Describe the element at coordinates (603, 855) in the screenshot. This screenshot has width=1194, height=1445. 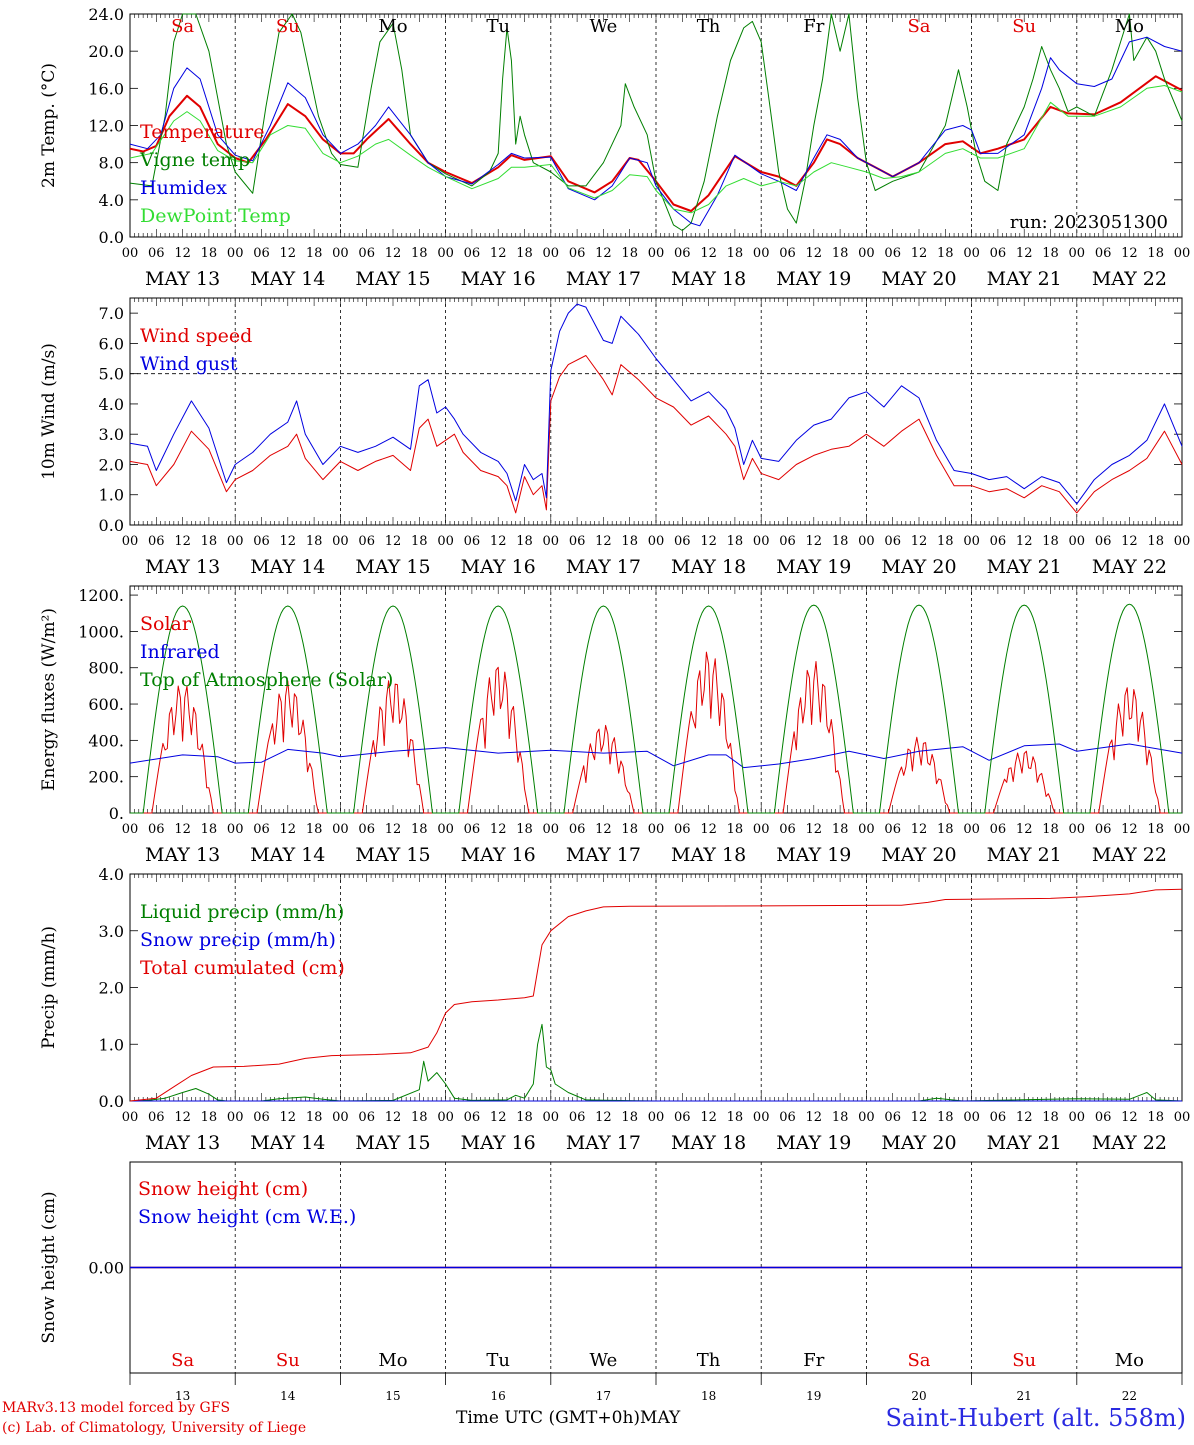
I see `date-label: MAY 17` at that location.